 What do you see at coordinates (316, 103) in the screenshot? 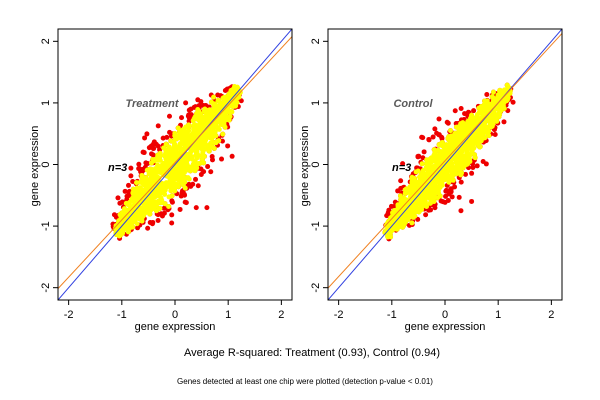
I see `control-y-tick-label: 1` at bounding box center [316, 103].